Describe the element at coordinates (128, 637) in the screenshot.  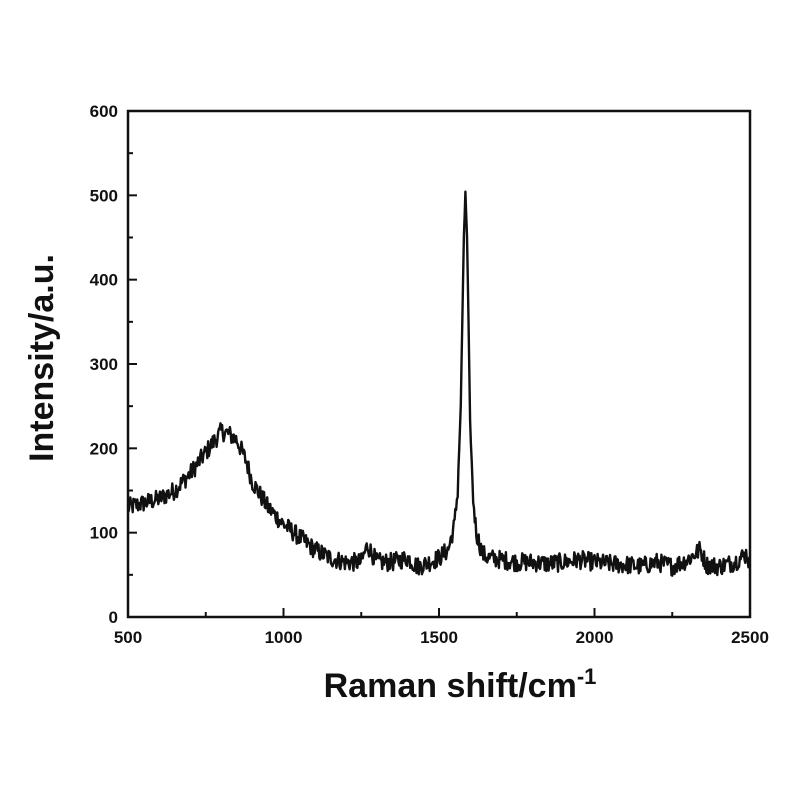
I see `x-tick-label: 500` at that location.